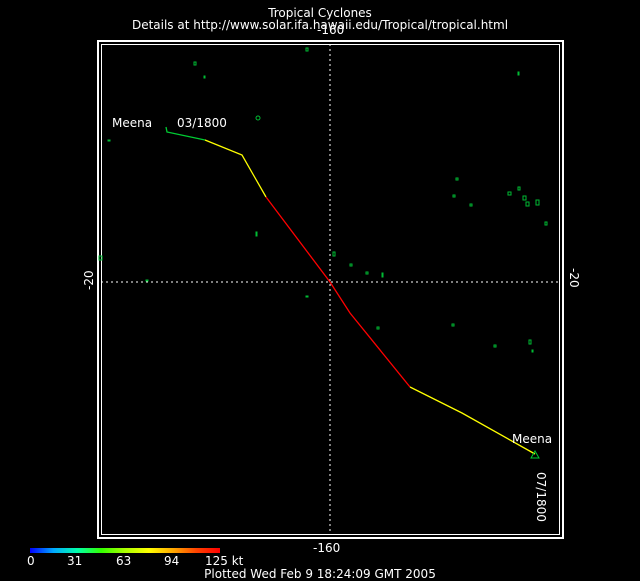 This screenshot has width=640, height=581. I want to click on colorbar-tick: 94, so click(172, 561).